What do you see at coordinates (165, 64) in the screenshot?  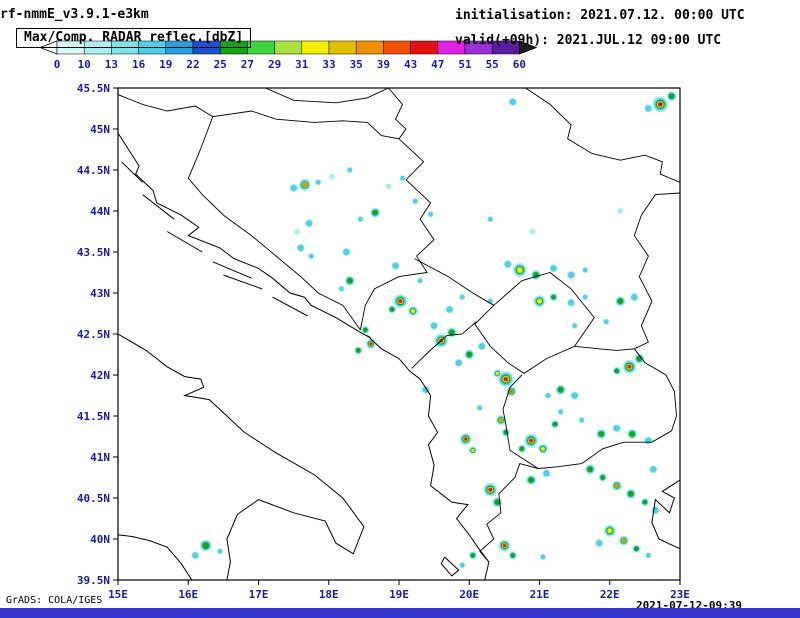 I see `colorbar-tick-label: 19` at bounding box center [165, 64].